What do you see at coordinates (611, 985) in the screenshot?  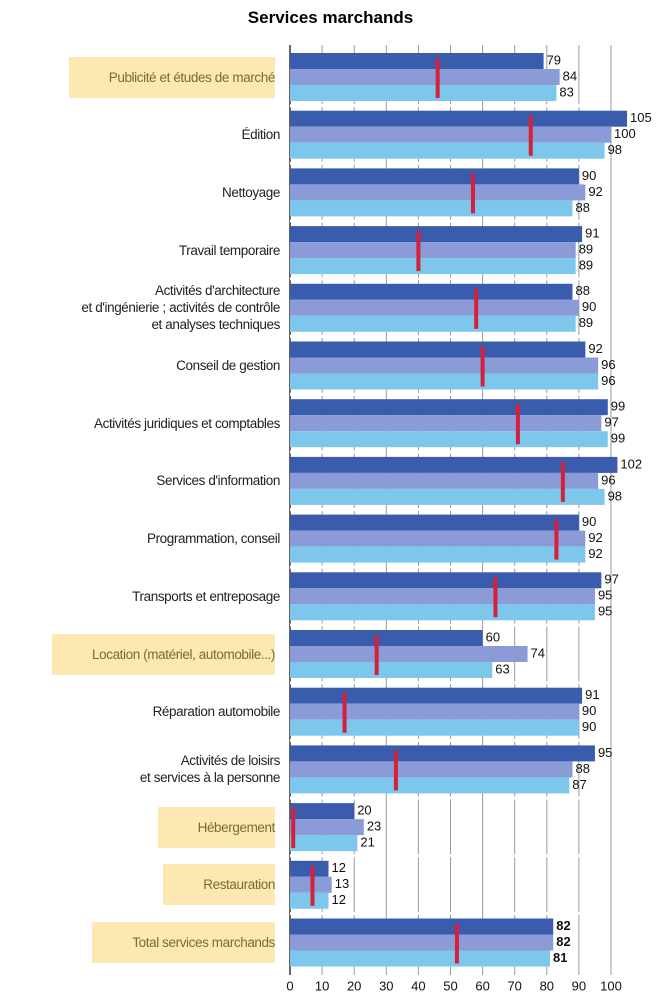 I see `x-tick-label: 100` at bounding box center [611, 985].